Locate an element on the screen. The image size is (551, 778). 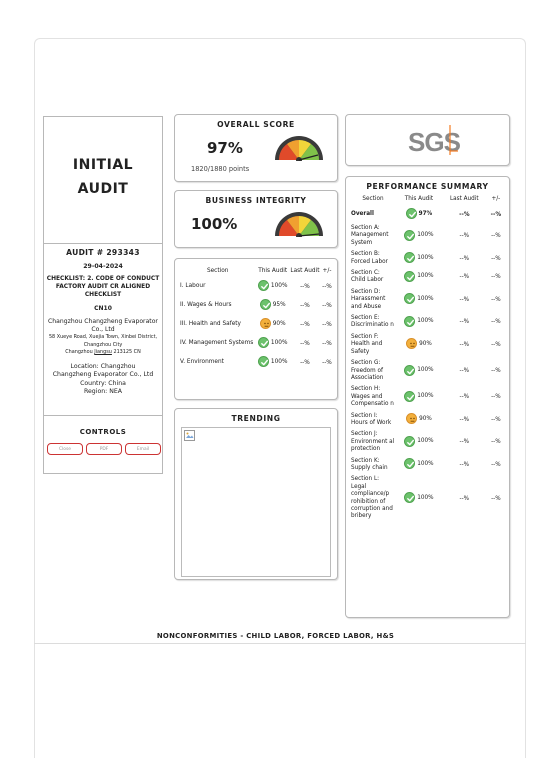
controls-buttons: Close PDF Email is located at coordinates (104, 449).